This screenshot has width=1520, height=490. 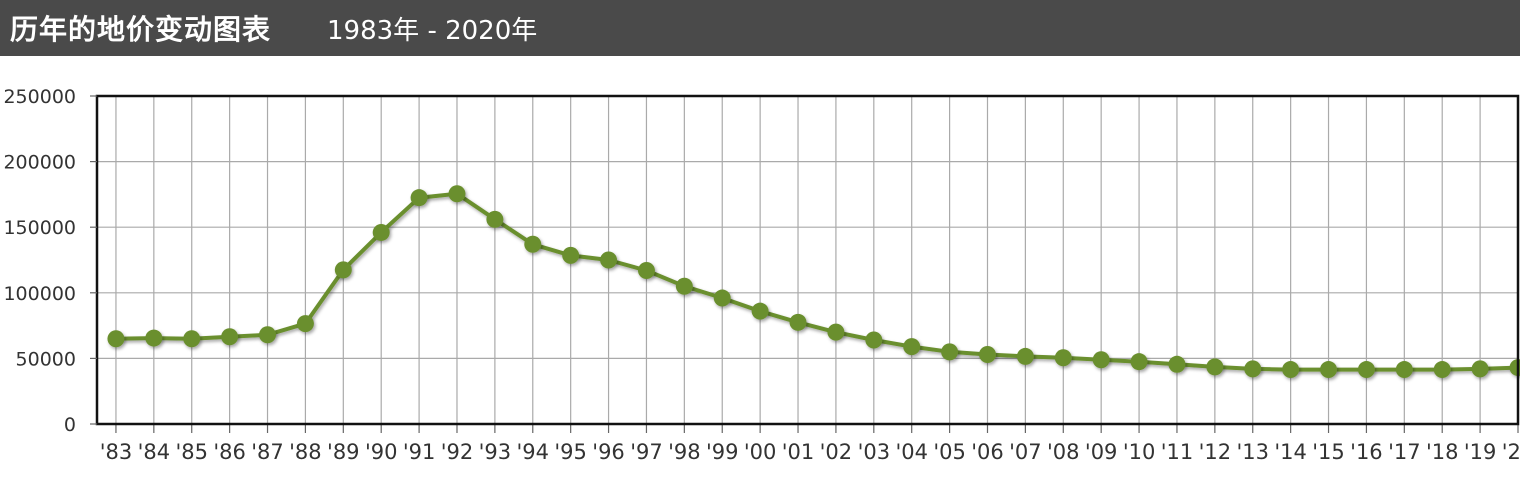 I want to click on x-tick-label: '13, so click(x=1252, y=452).